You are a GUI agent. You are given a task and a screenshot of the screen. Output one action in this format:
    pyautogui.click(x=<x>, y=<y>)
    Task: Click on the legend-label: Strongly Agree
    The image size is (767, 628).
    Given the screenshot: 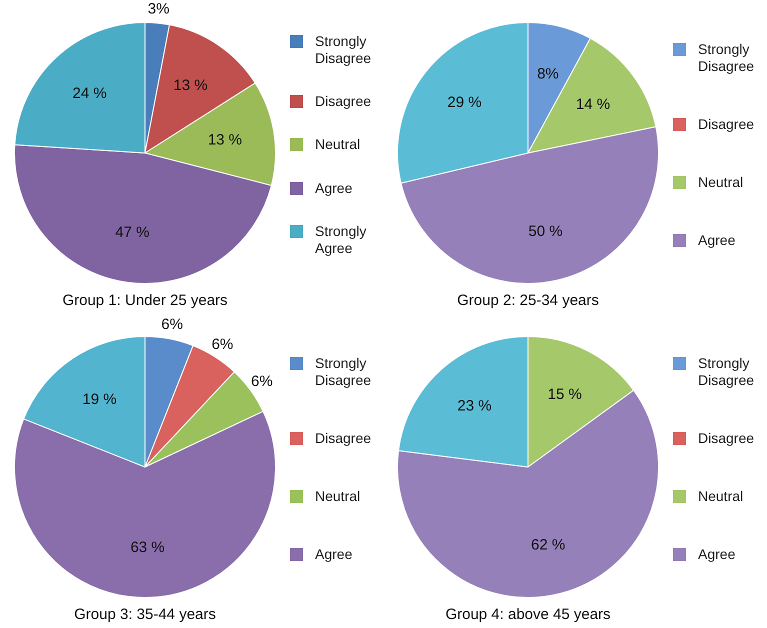 What is the action you would take?
    pyautogui.click(x=341, y=239)
    